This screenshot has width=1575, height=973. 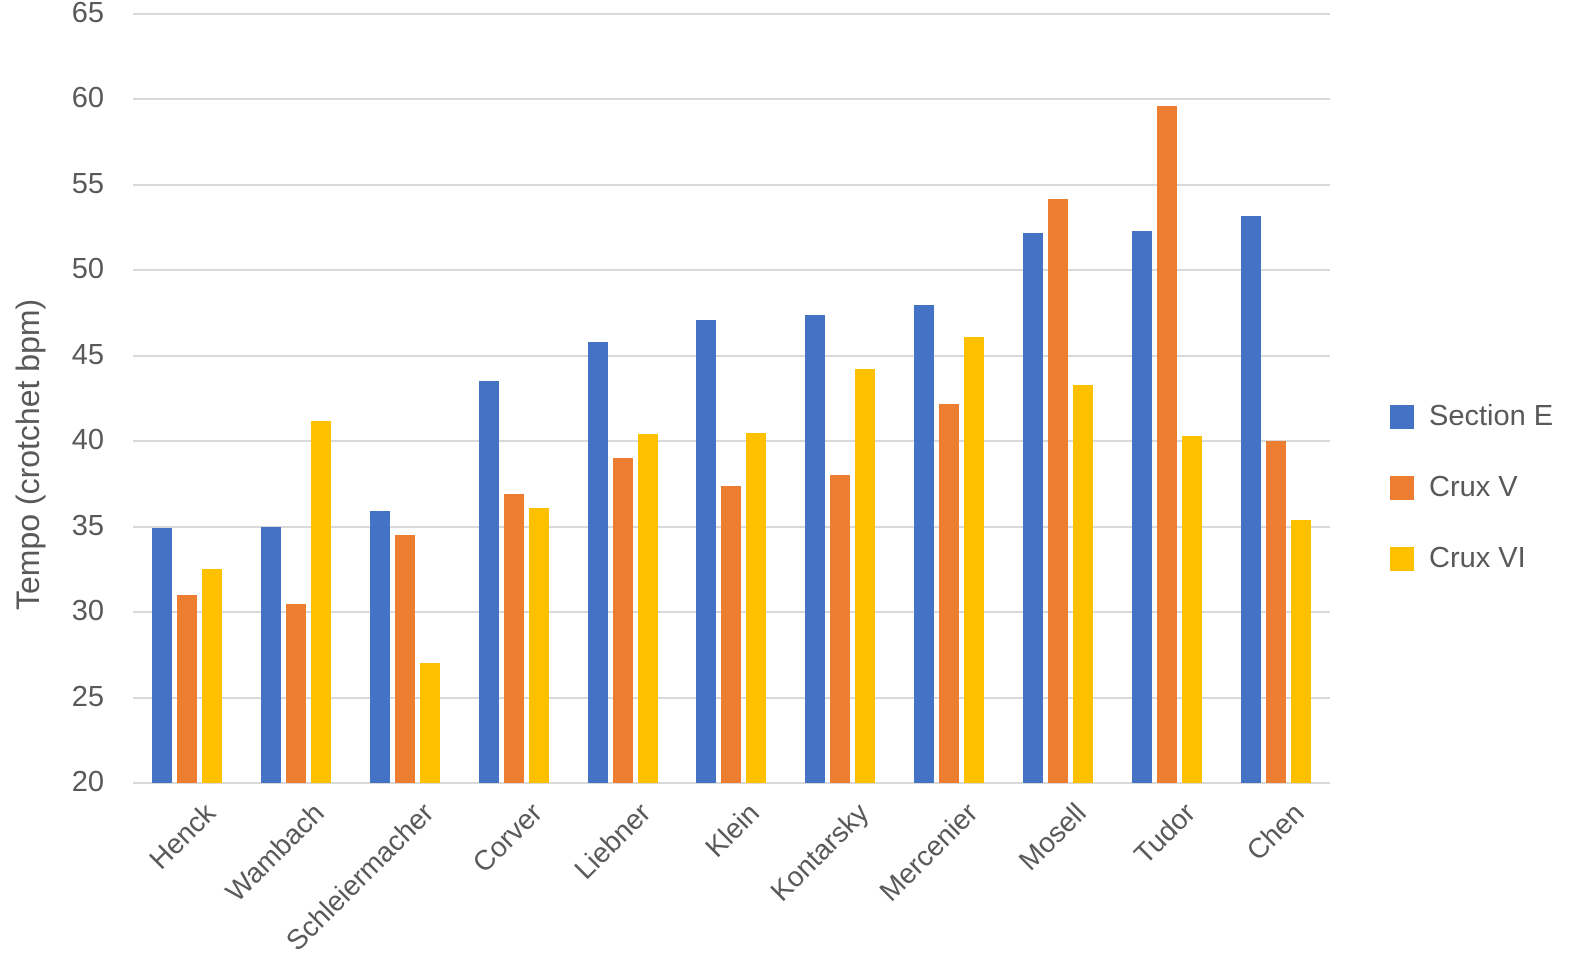 What do you see at coordinates (296, 693) in the screenshot?
I see `bar-crux-v-wambach` at bounding box center [296, 693].